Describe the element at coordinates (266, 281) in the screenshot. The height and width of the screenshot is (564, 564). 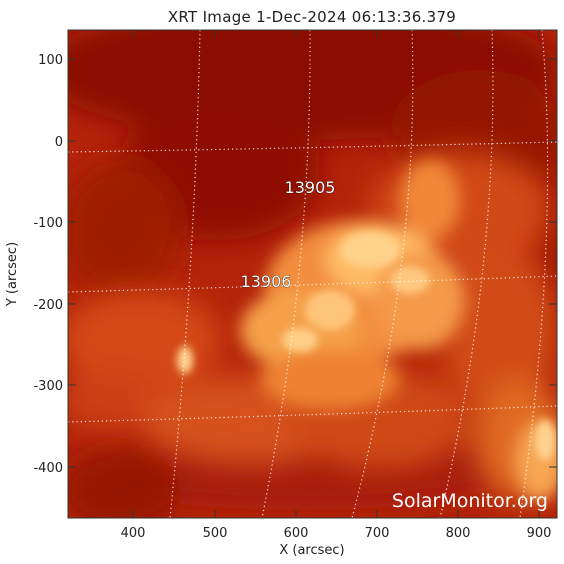
I see `region-label: 13906` at that location.